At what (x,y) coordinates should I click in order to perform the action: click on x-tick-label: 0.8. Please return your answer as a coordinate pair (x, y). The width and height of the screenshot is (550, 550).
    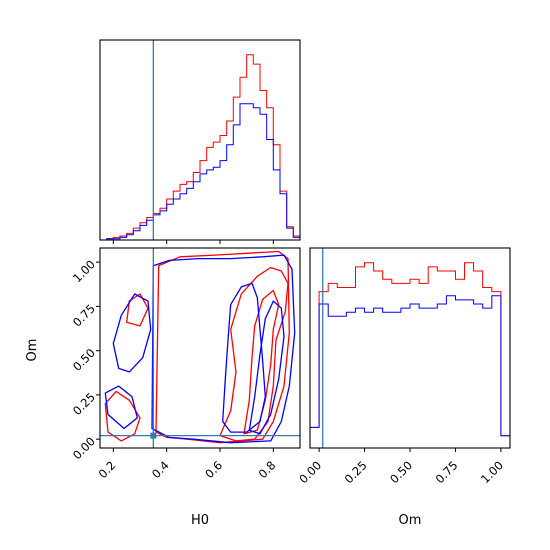
    Looking at the image, I should click on (267, 469).